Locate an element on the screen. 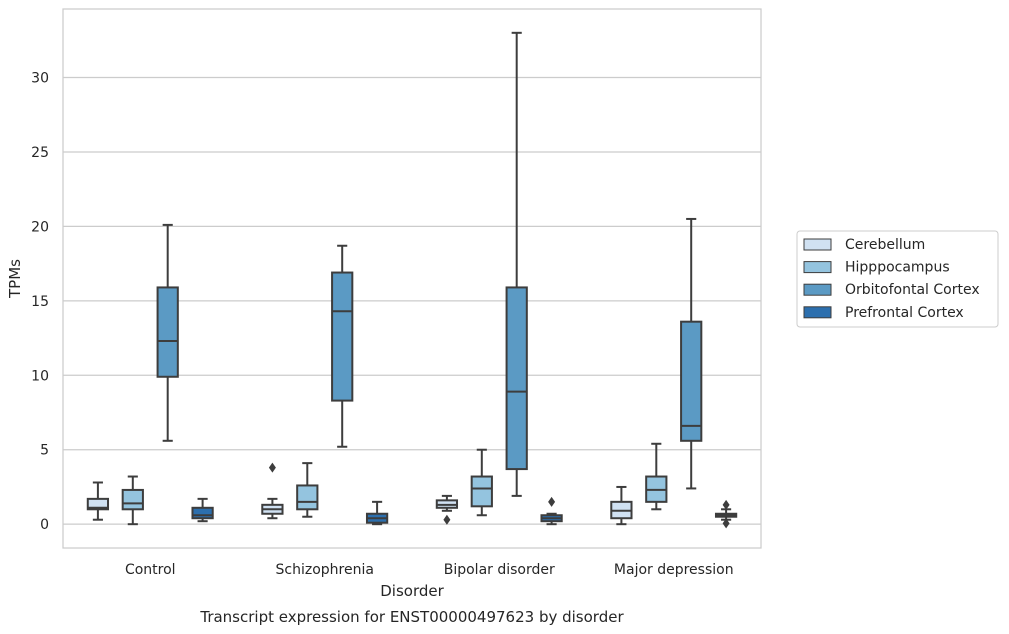  y-tick-label: 10 is located at coordinates (40, 376).